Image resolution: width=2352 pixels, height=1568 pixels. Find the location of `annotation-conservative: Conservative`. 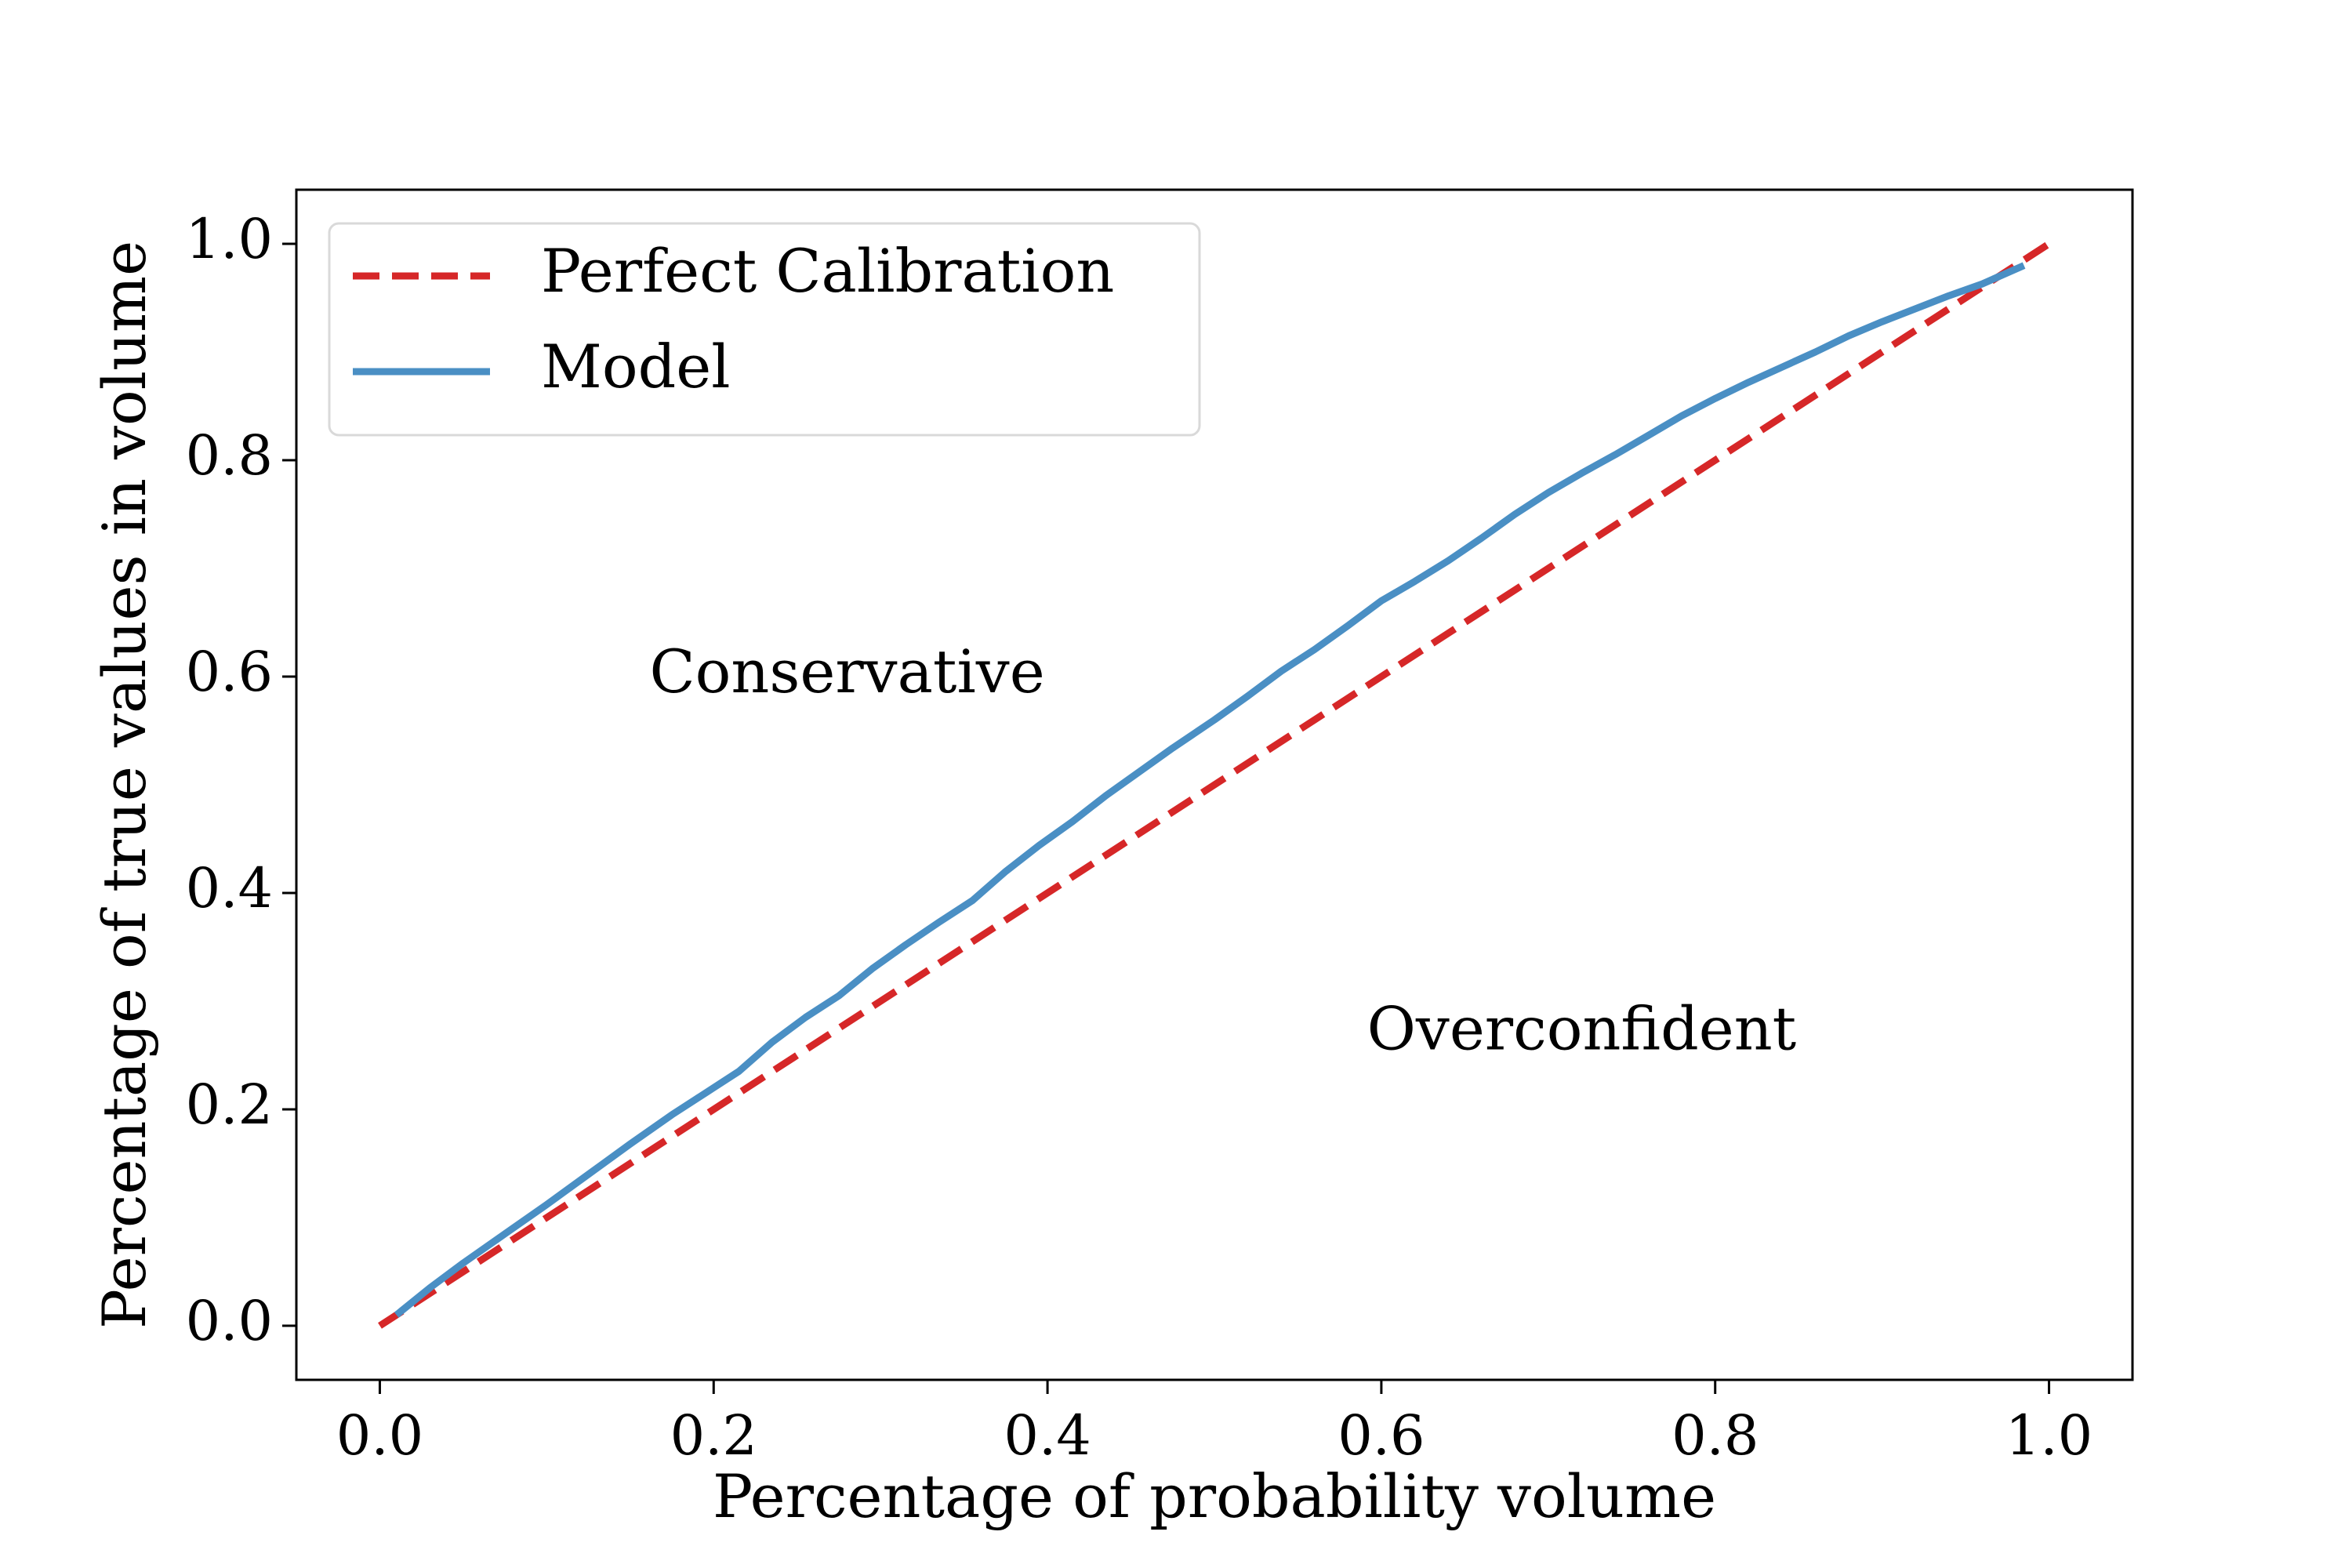

annotation-conservative: Conservative is located at coordinates (847, 671).